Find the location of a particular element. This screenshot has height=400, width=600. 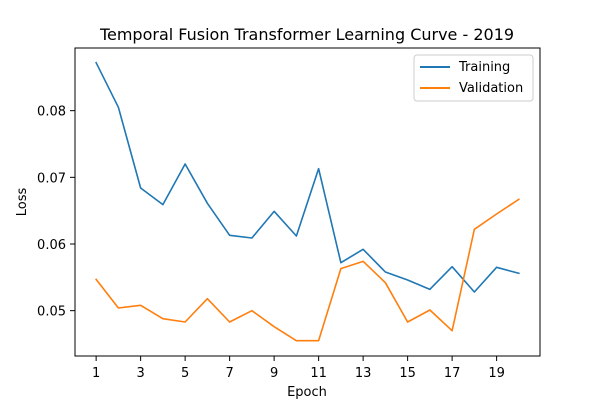

y-tick-label: 0.08 is located at coordinates (51, 112).